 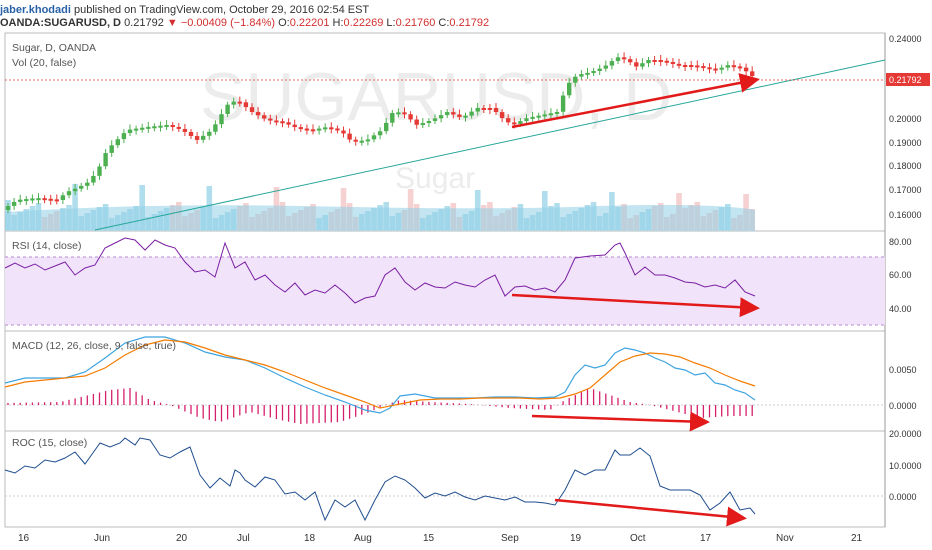 I want to click on axis-tick: 60.00, so click(x=900, y=275).